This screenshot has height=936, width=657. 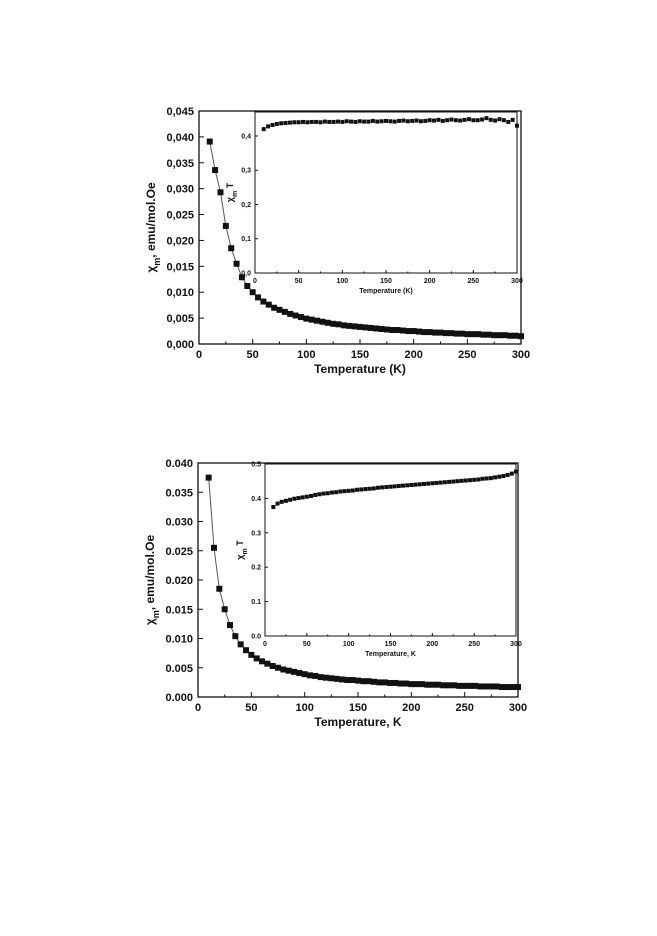 I want to click on bottom-main-x-tick-label: 0, so click(x=198, y=708).